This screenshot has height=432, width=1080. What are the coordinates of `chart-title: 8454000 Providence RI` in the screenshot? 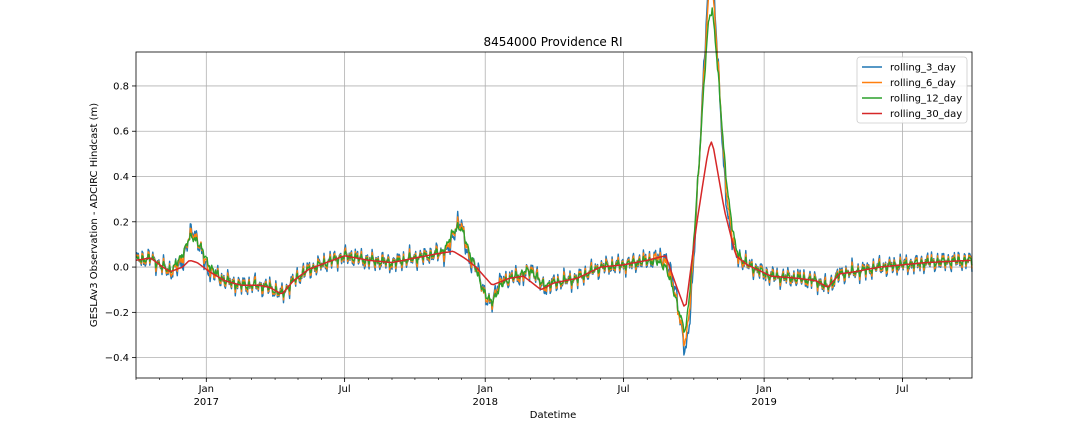 It's located at (552, 42).